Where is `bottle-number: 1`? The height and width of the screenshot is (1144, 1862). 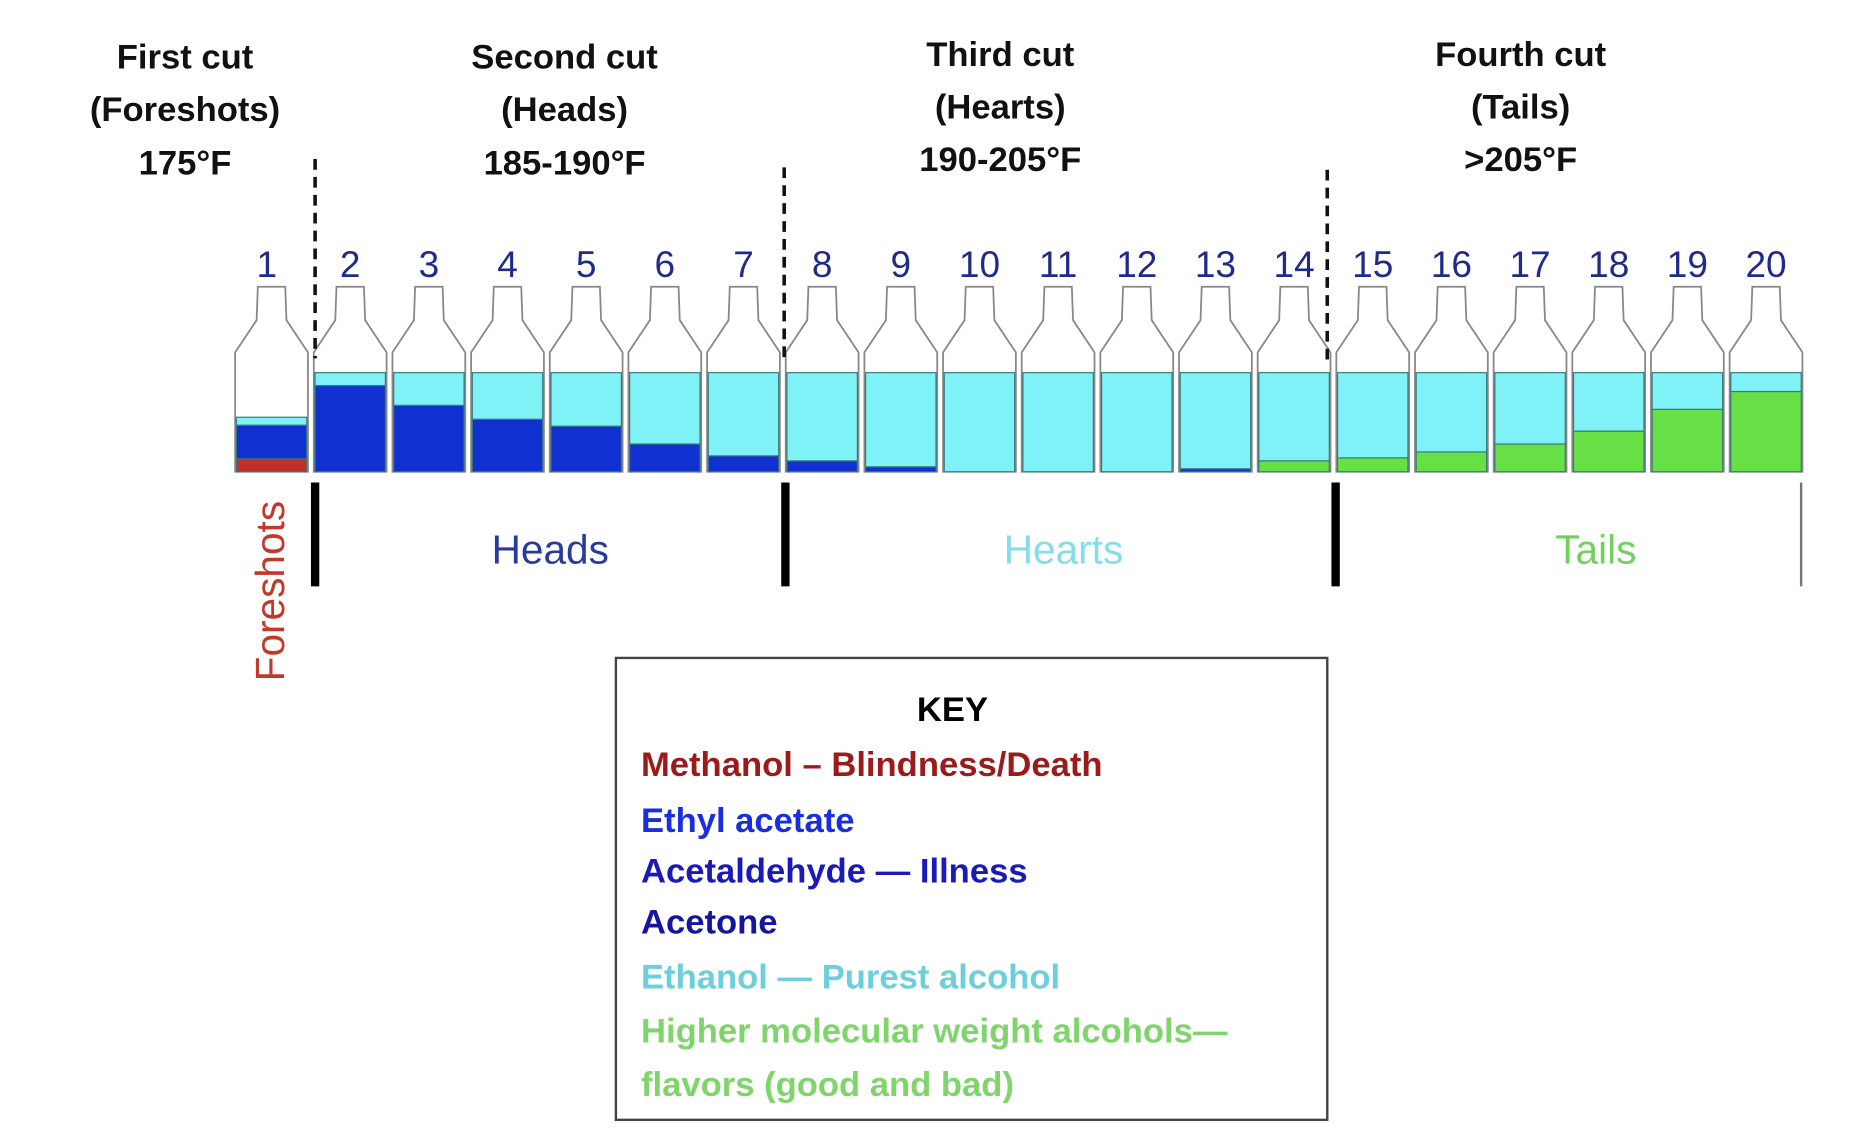
bottle-number: 1 is located at coordinates (266, 264).